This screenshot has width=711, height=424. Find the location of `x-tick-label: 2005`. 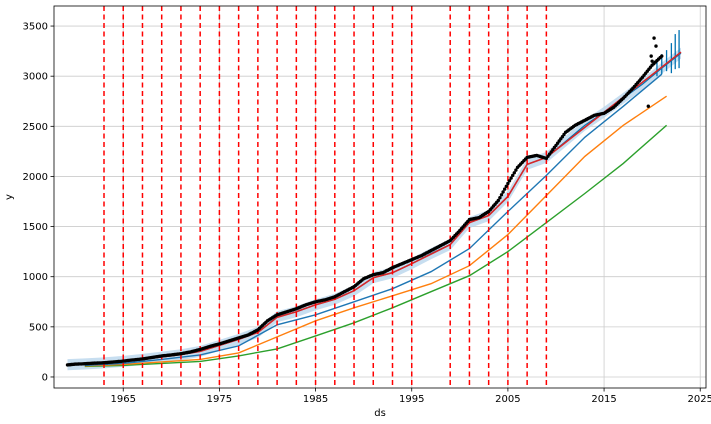

x-tick-label: 2005 is located at coordinates (507, 399).